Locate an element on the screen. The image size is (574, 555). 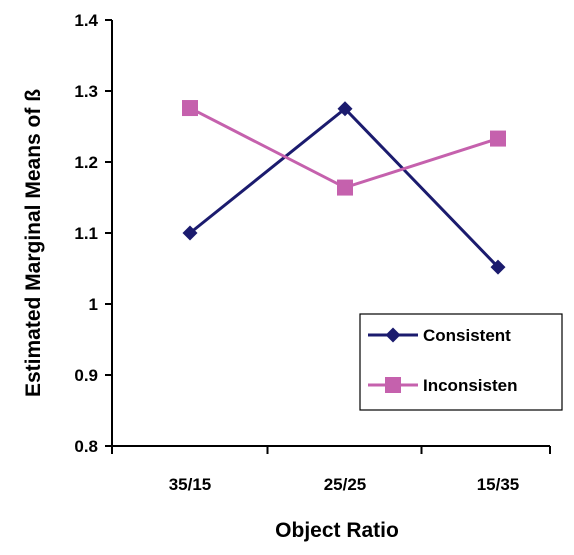
y-ticks: 0.8 0.9 1 1.1 1.2 1.3 1.4 is located at coordinates (93, 233).